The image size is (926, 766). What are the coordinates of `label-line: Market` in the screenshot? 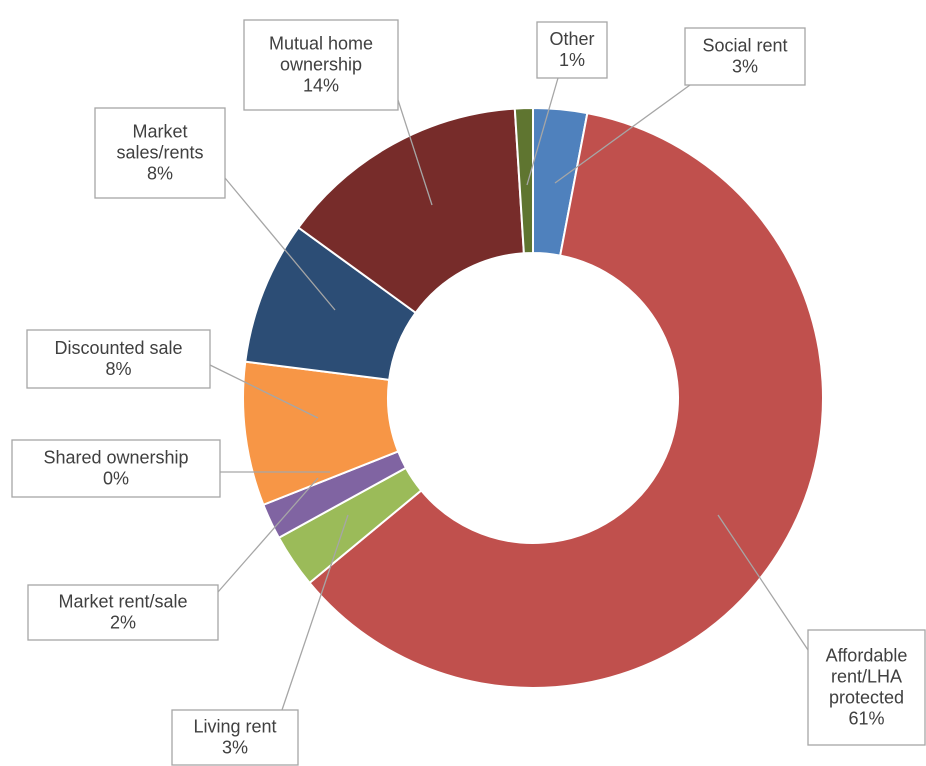 It's located at (159, 132).